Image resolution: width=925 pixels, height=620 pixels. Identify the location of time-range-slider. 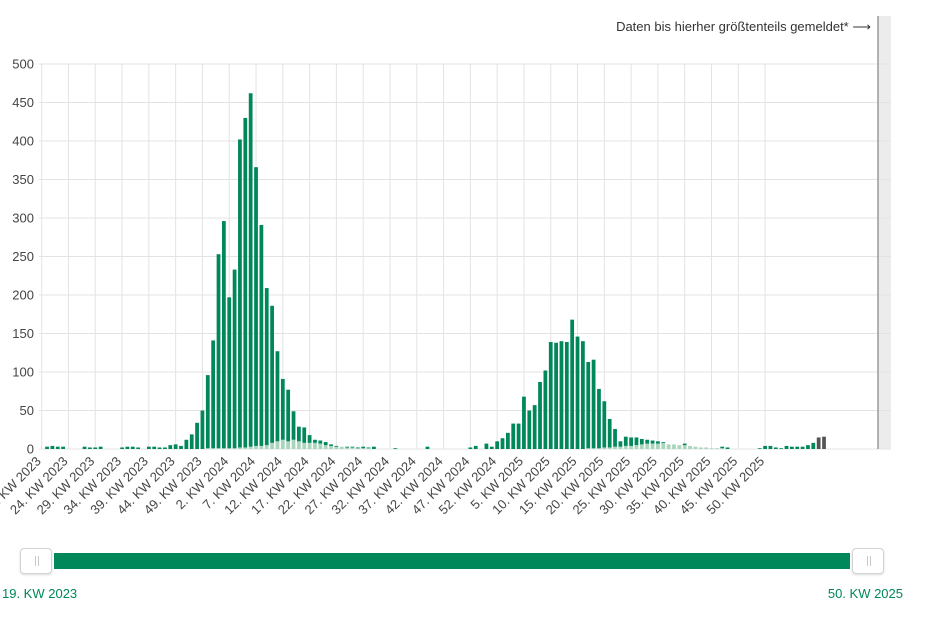
(452, 562).